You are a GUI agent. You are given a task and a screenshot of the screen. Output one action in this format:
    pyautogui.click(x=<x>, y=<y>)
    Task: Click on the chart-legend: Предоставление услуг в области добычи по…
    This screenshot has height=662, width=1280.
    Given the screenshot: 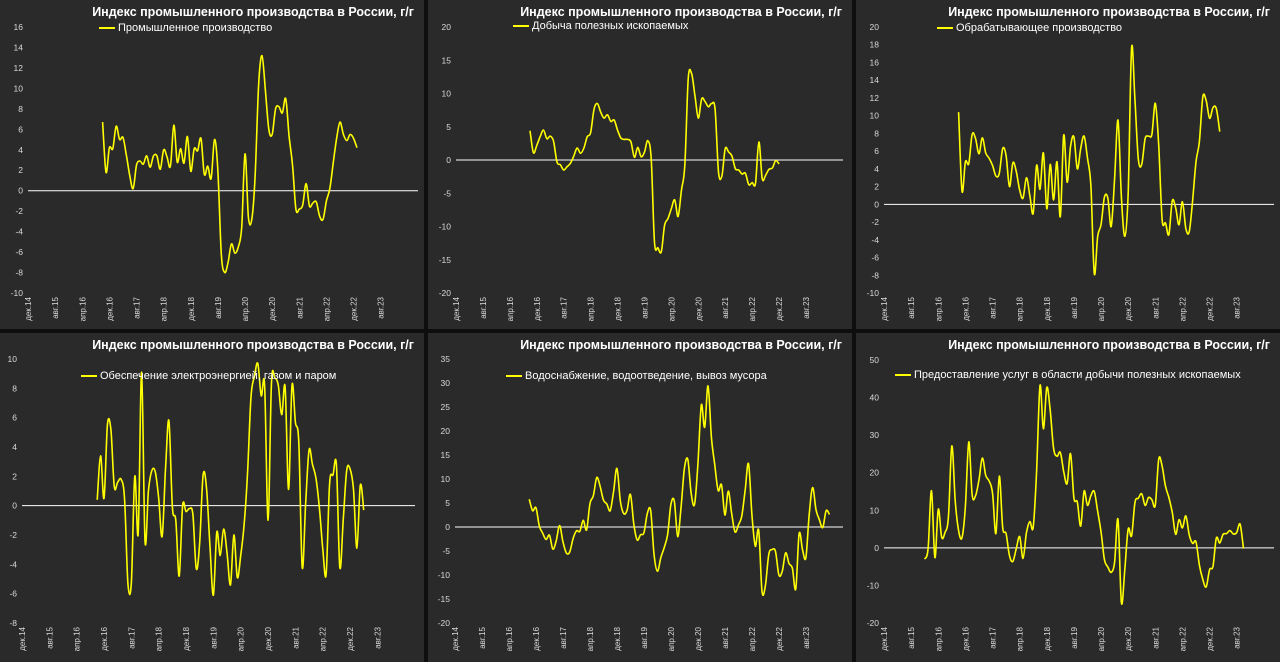 What is the action you would take?
    pyautogui.click(x=1068, y=375)
    